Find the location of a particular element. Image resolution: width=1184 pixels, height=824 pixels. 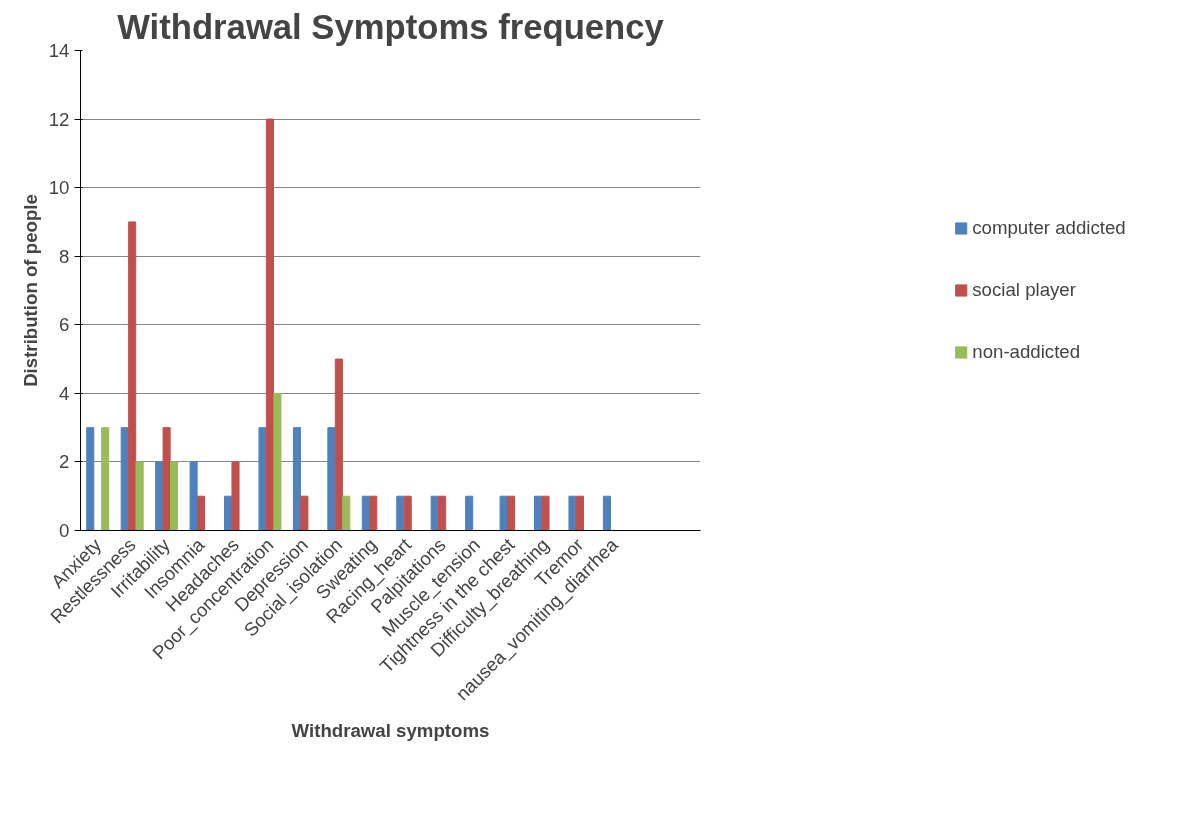

legend-label: non-addicted is located at coordinates (1026, 352).